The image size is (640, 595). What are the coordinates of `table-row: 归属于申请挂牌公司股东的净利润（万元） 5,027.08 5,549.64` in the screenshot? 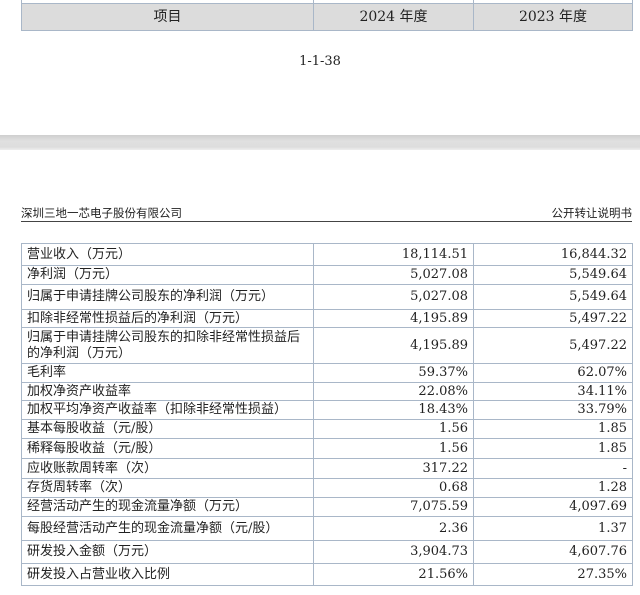 It's located at (327, 297).